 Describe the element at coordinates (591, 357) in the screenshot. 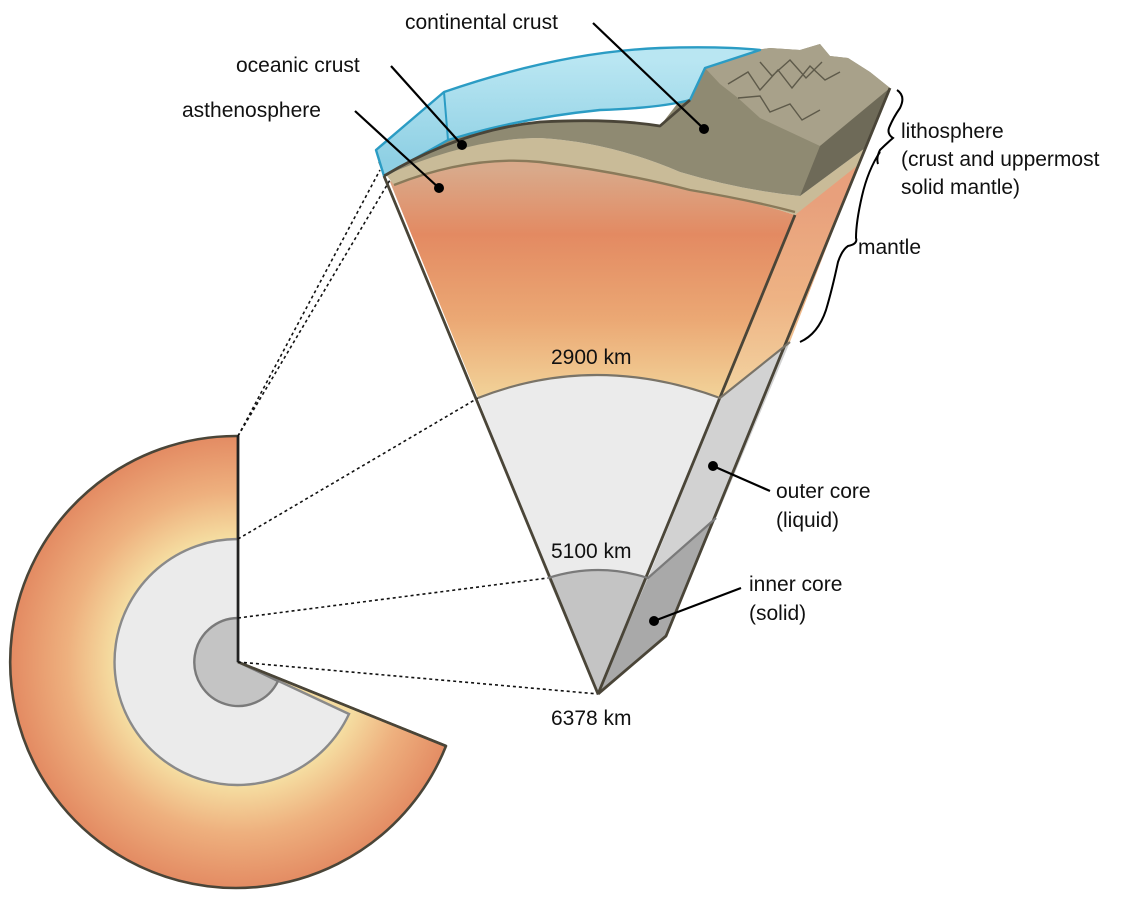

I see `label-depth-2900: 2900 km` at that location.